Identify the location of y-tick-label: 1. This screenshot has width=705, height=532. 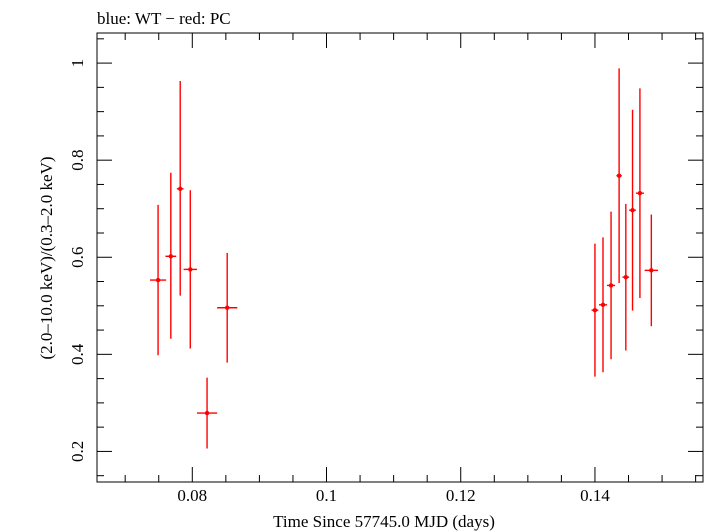
(77, 63).